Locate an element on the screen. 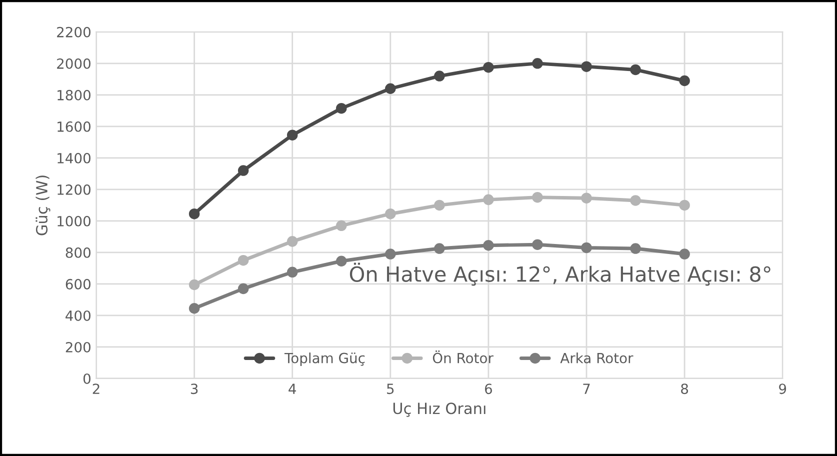 The height and width of the screenshot is (456, 837). y-tick-label: 1600 is located at coordinates (74, 126).